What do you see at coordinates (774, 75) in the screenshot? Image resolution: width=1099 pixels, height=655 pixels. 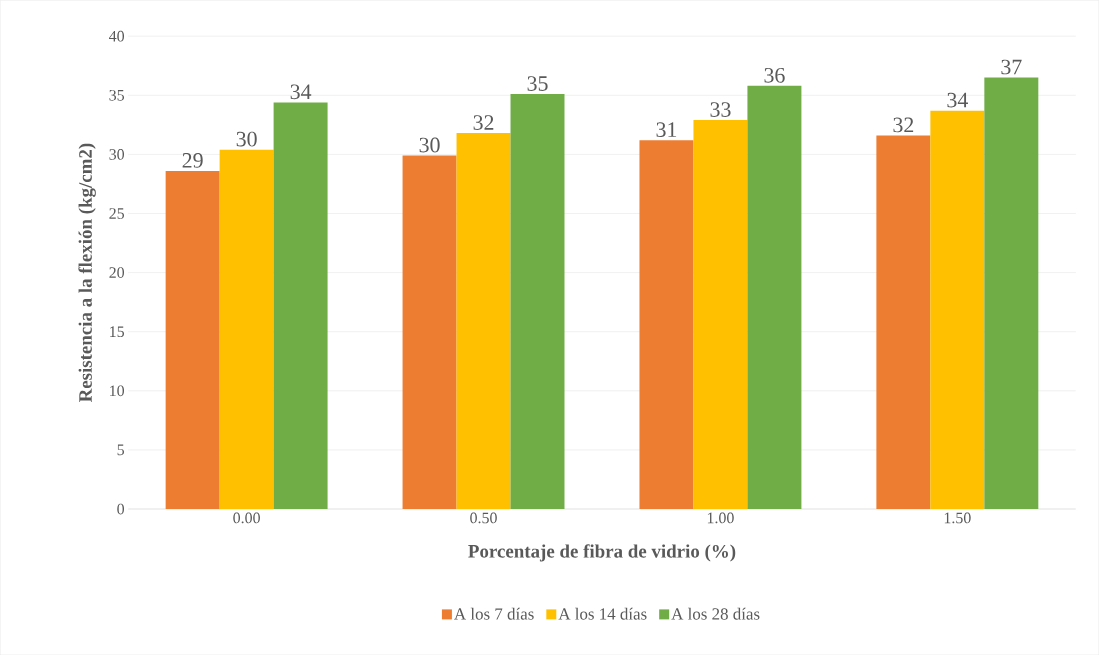 I see `data-label: 36` at bounding box center [774, 75].